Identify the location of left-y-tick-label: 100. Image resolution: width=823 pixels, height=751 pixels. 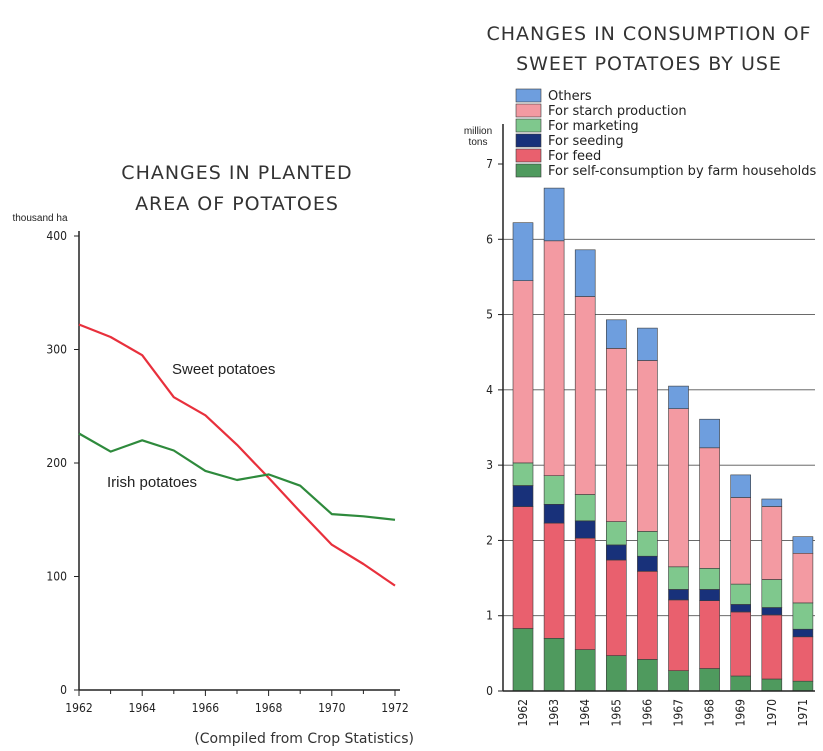
(56, 577).